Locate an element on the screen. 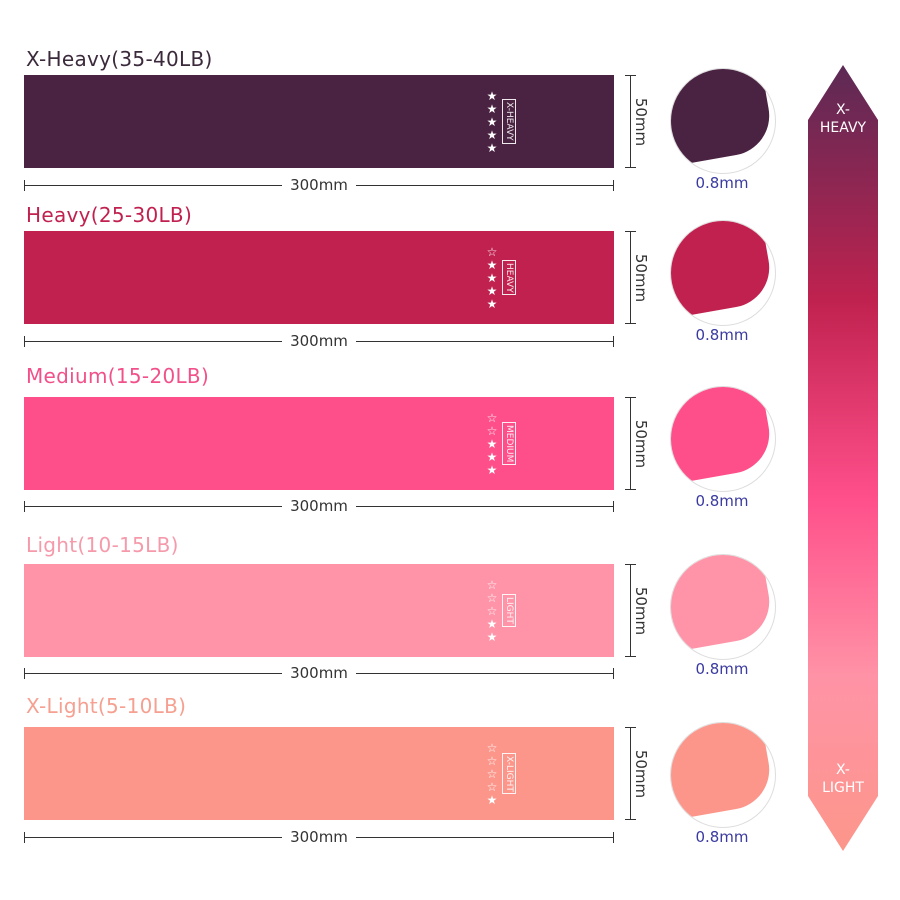 This screenshot has width=900, height=900. band-title: Heavy(25-30LB) is located at coordinates (109, 215).